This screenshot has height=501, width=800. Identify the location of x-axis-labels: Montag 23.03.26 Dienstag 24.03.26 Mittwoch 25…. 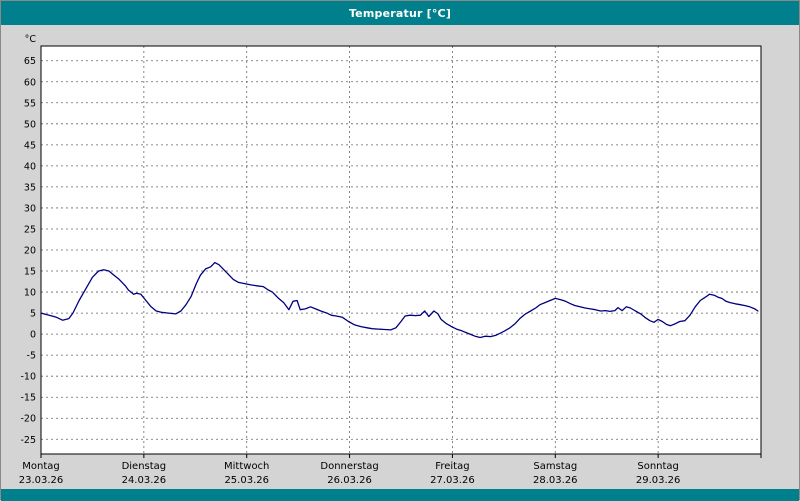
(390, 470).